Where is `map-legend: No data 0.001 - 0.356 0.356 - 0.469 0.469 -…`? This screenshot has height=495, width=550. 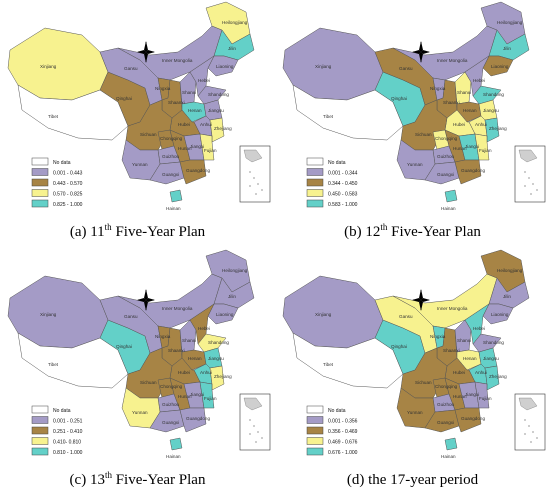 map-legend: No data 0.001 - 0.356 0.356 - 0.469 0.469 -… is located at coordinates (332, 430).